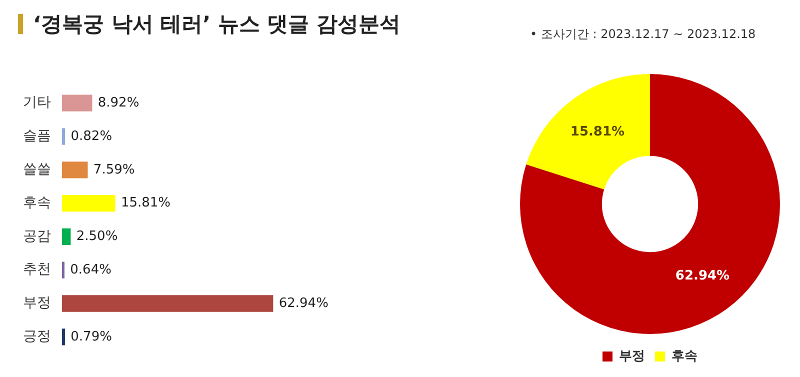  I want to click on y-tick-label: 공감, so click(37, 236).